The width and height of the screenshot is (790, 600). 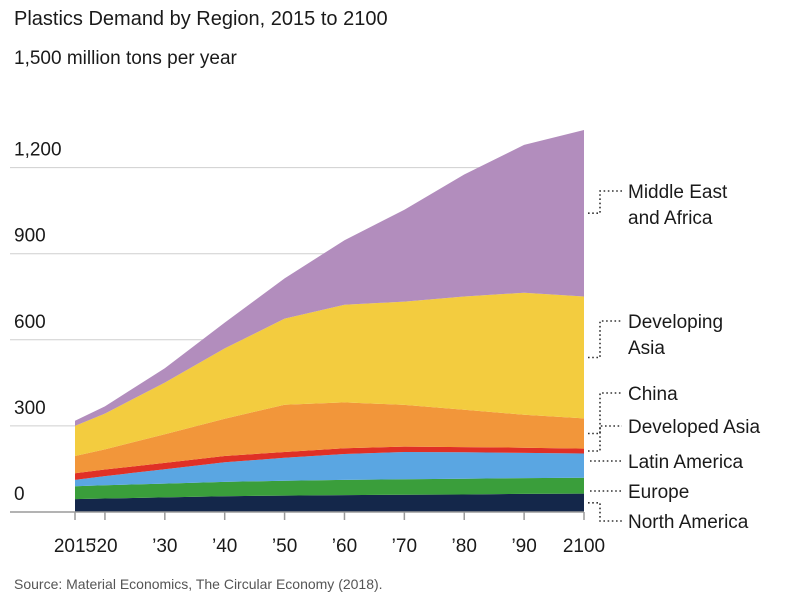 I want to click on area-north-america, so click(x=329, y=502).